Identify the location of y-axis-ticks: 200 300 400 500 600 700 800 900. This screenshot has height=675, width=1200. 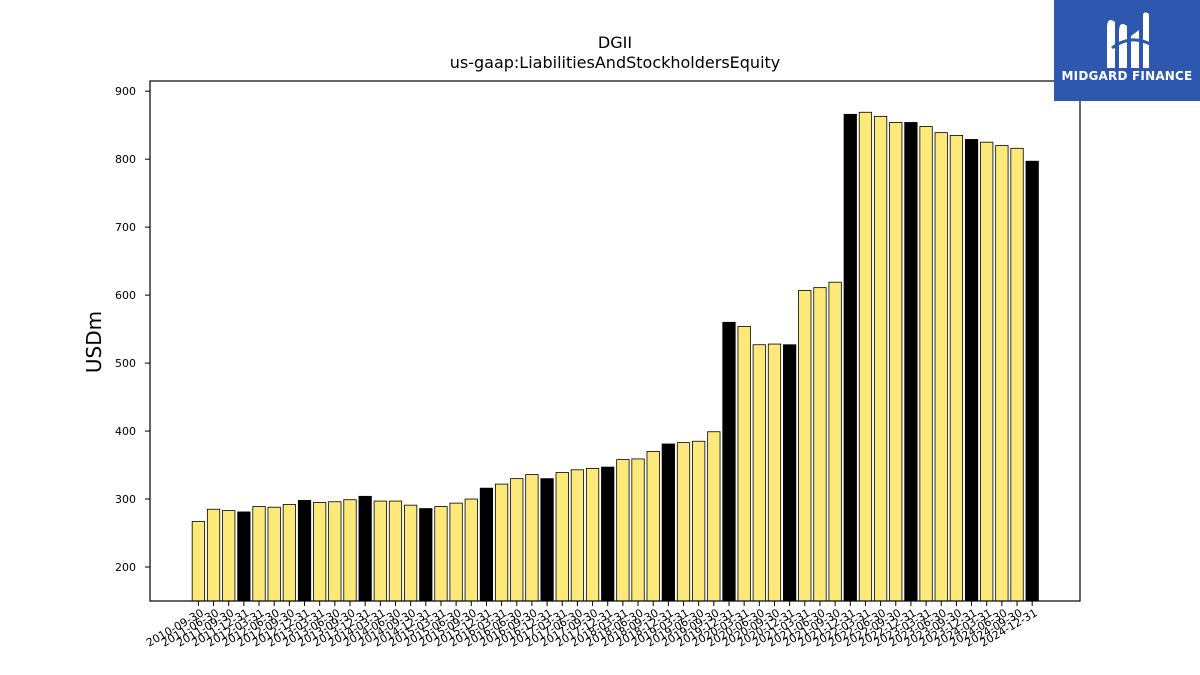
(132, 329).